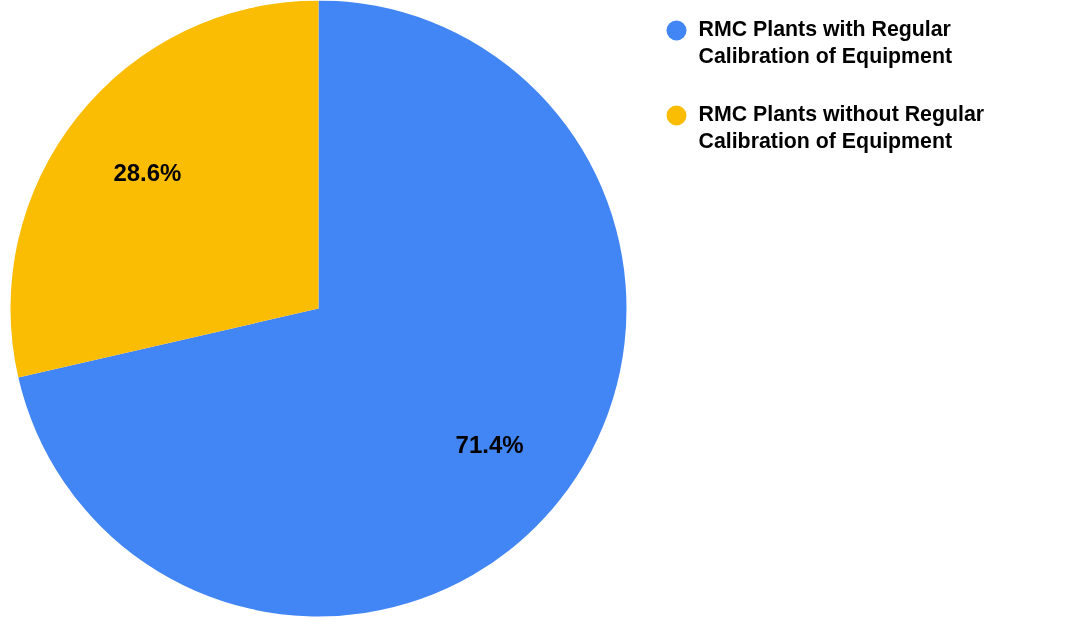 The height and width of the screenshot is (626, 1082). I want to click on legend-label: RMC Plants without Regular Calibration of Equipment, so click(841, 127).